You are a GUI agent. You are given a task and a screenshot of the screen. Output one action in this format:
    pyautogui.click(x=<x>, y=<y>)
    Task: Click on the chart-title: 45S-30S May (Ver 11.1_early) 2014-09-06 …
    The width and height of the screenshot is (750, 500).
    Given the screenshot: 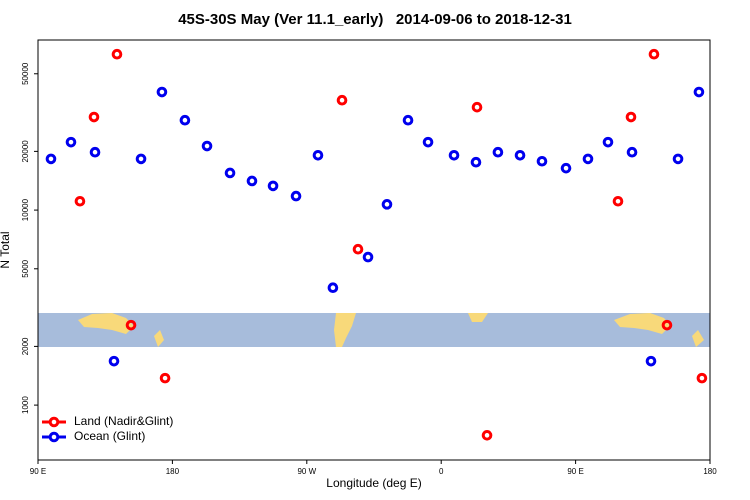 What is the action you would take?
    pyautogui.click(x=375, y=19)
    